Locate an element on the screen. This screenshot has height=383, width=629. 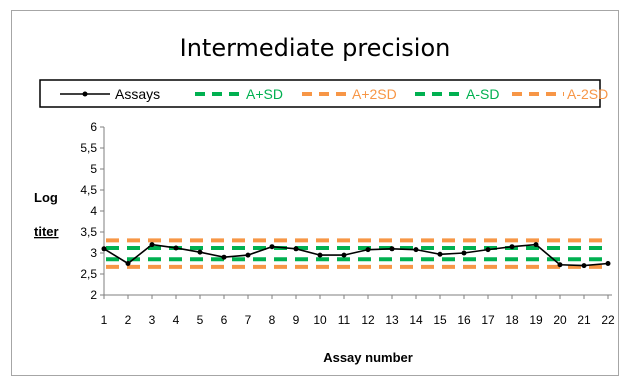
x-tick-label: 21 is located at coordinates (584, 320).